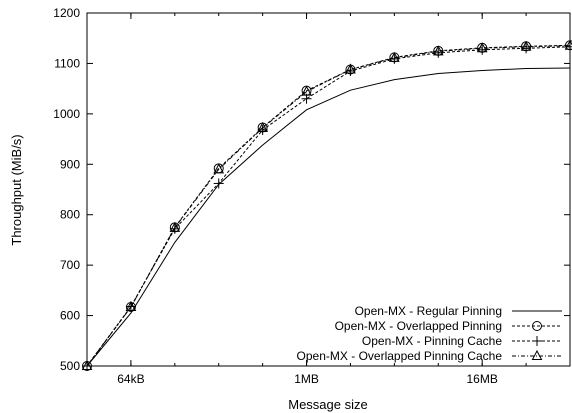 Image resolution: width=572 pixels, height=413 pixels. Describe the element at coordinates (418, 326) in the screenshot. I see `legend-label-2: Open-MX - Overlapped Pinning` at that location.